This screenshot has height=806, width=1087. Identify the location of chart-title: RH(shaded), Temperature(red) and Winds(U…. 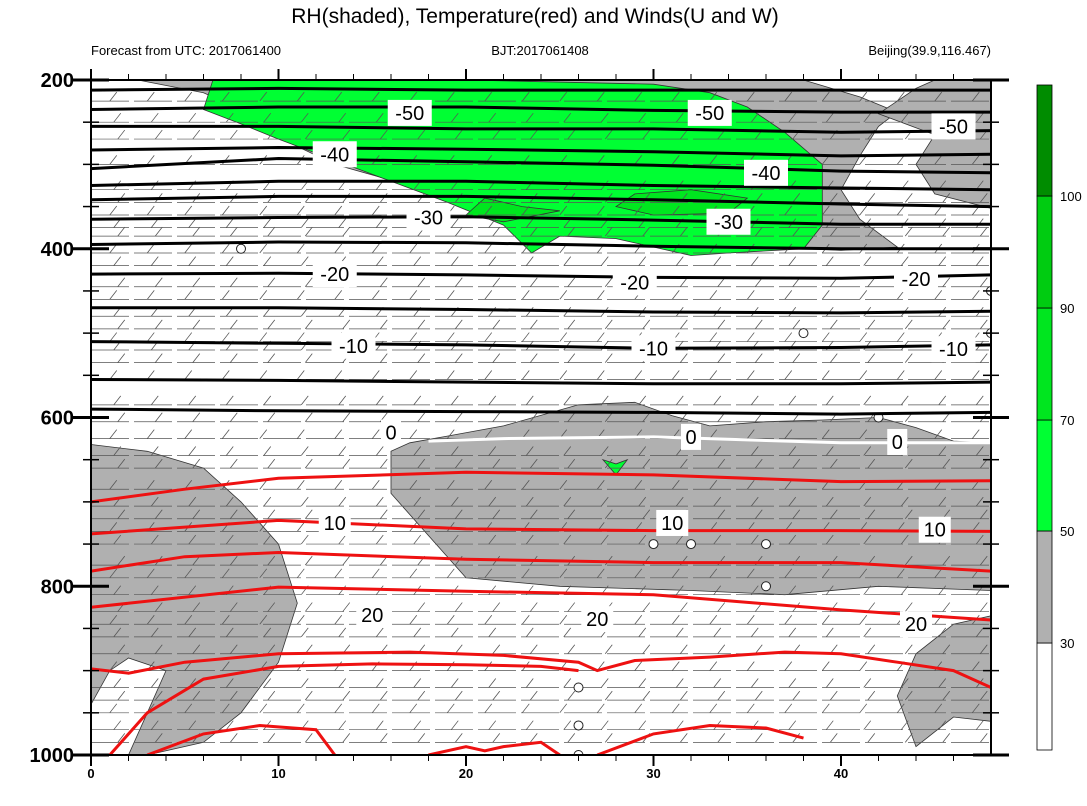
(534, 16).